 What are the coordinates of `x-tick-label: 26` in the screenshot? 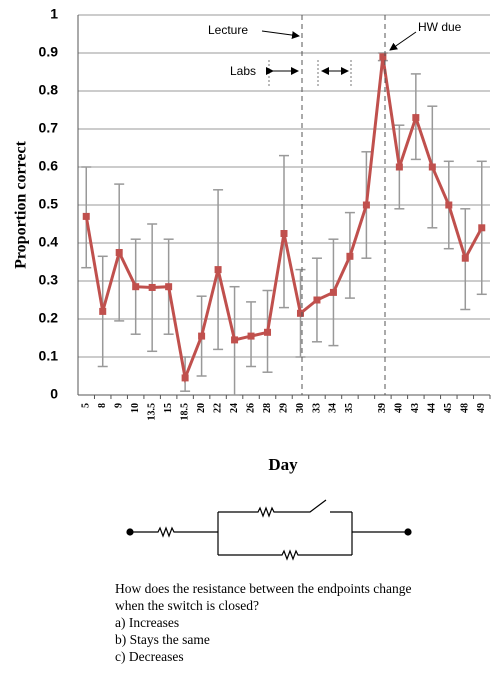 It's located at (250, 408).